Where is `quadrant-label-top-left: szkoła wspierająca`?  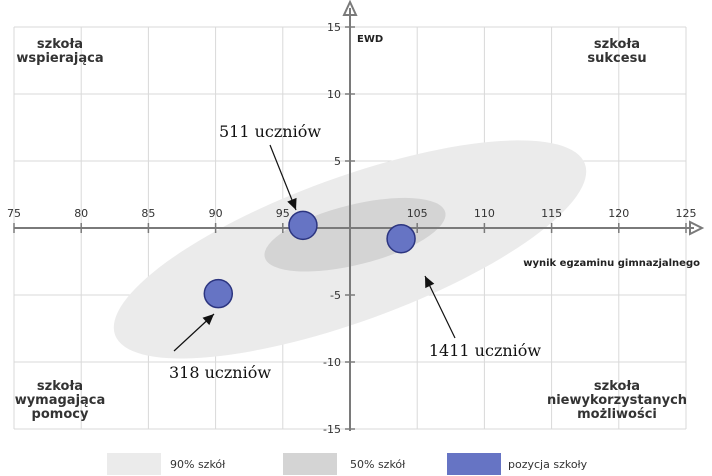
quadrant-label-top-left: szkoła wspierająca is located at coordinates (59, 51).